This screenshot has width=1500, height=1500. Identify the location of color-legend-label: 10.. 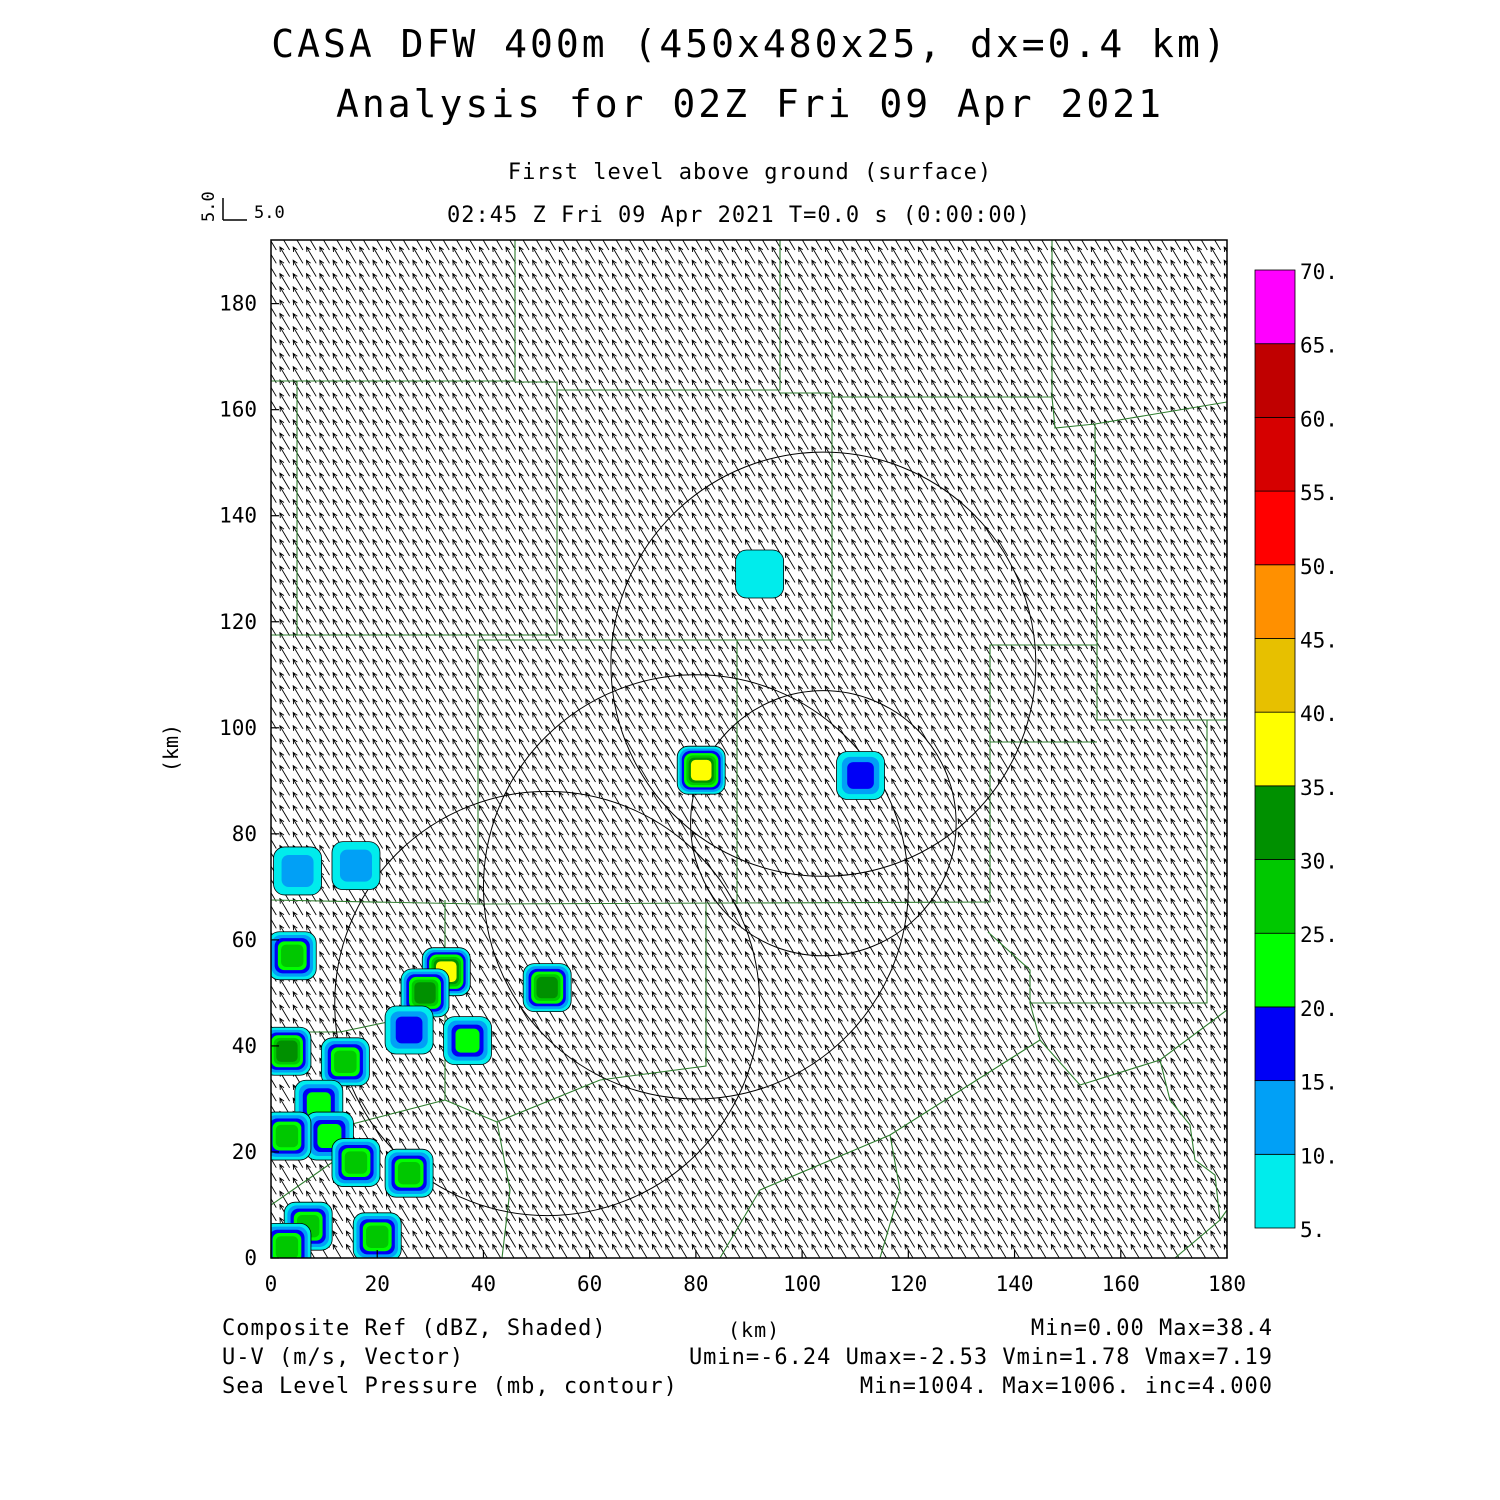
(1319, 1156).